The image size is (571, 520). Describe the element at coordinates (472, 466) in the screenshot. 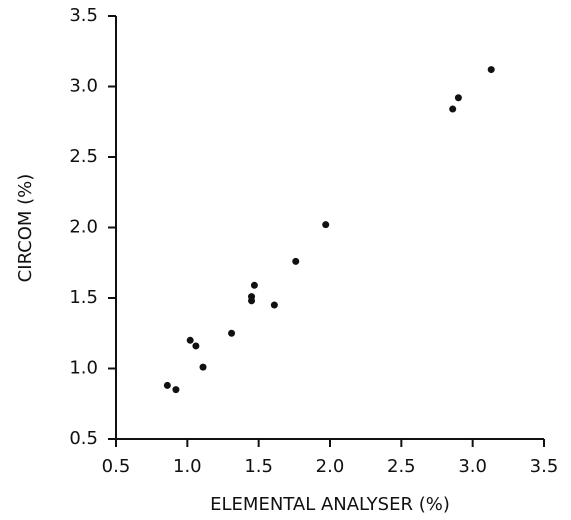

I see `x-tick-label: 3.0` at that location.